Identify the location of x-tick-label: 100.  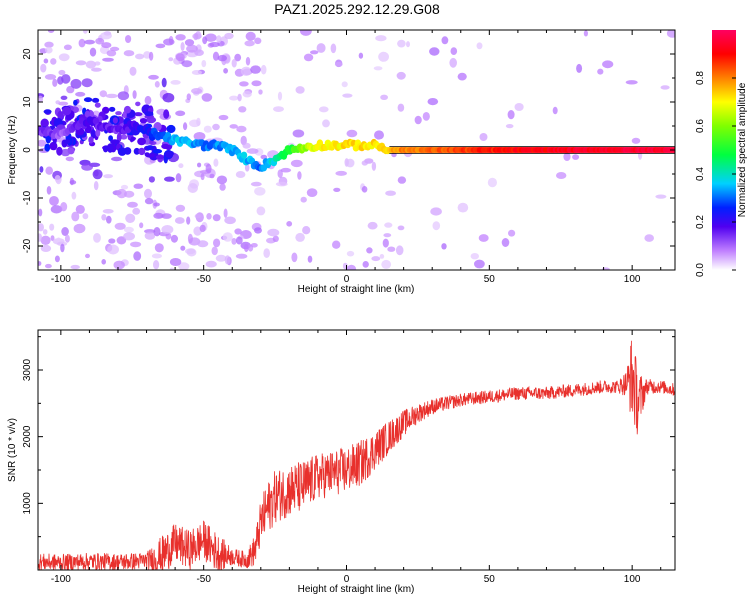
(632, 579).